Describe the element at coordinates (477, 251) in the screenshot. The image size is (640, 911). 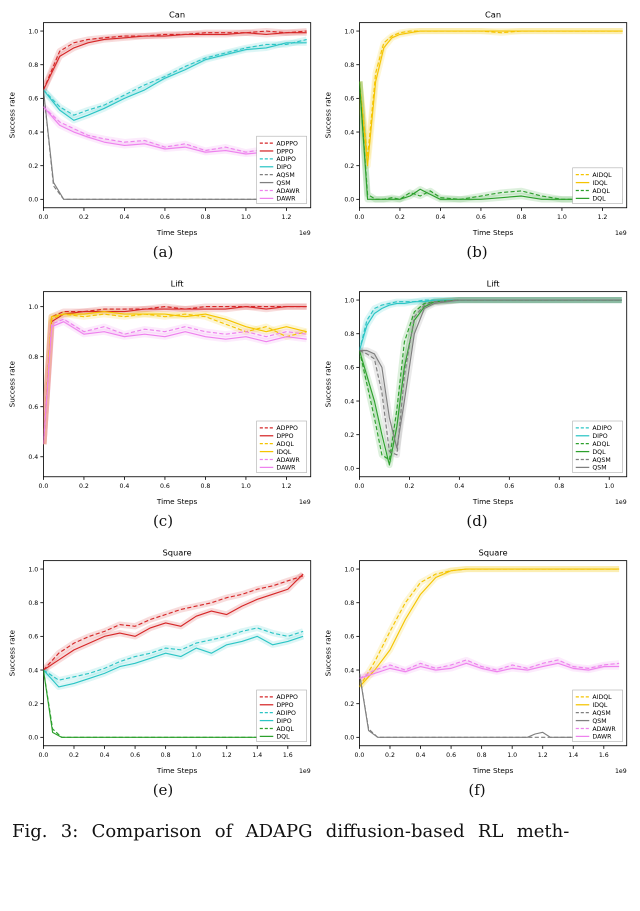
I see `subcaption-b: (b)` at that location.